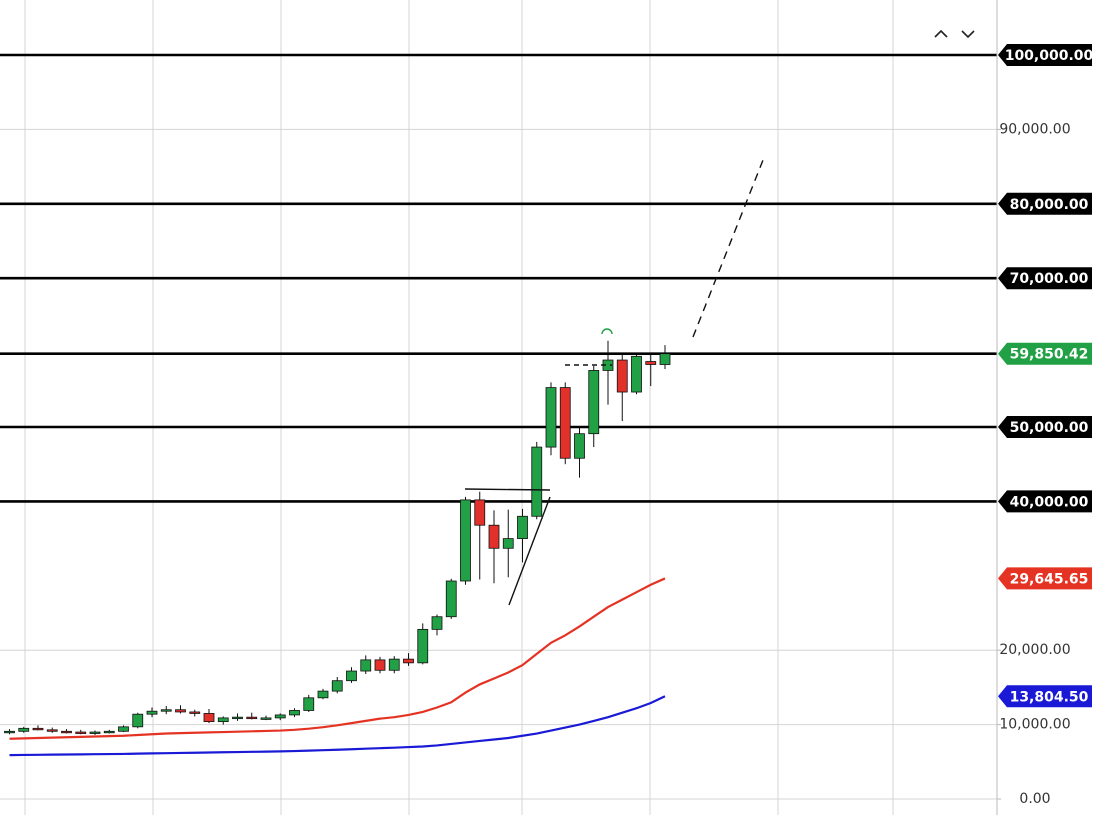  What do you see at coordinates (968, 34) in the screenshot?
I see `scroll-down-button` at bounding box center [968, 34].